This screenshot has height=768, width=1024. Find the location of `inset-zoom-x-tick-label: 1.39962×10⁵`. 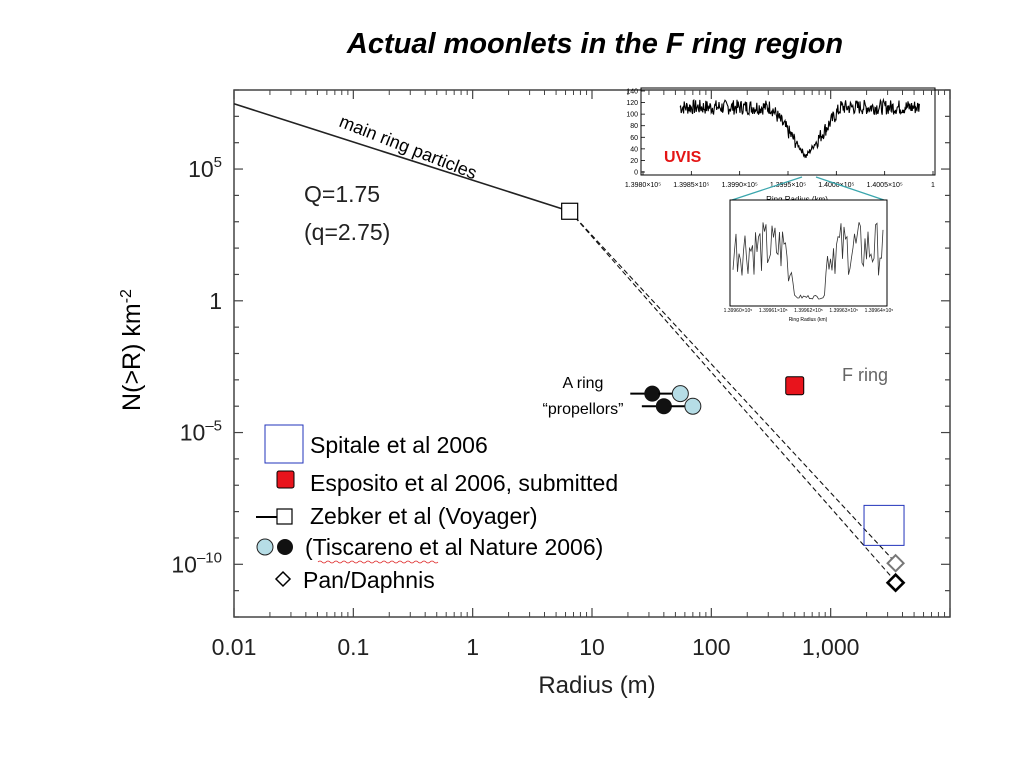

inset-zoom-x-tick-label: 1.39962×10⁵ is located at coordinates (808, 311).